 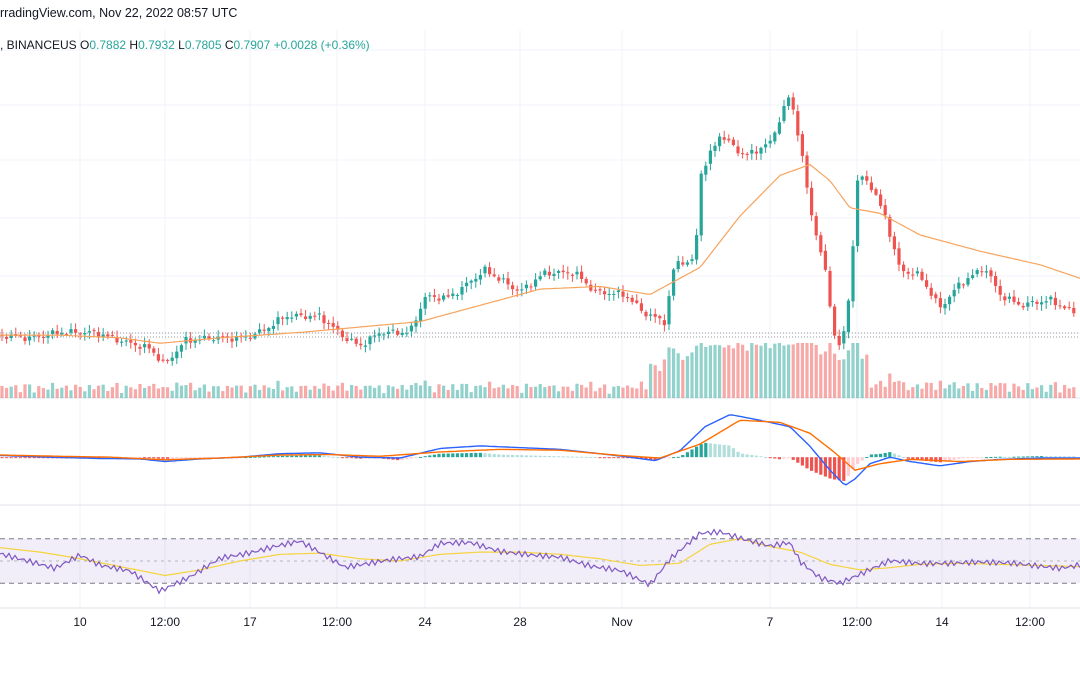 What do you see at coordinates (119, 13) in the screenshot?
I see `chart-header-title: rradingView.com, Nov 22, 2022 08:57 UTC` at bounding box center [119, 13].